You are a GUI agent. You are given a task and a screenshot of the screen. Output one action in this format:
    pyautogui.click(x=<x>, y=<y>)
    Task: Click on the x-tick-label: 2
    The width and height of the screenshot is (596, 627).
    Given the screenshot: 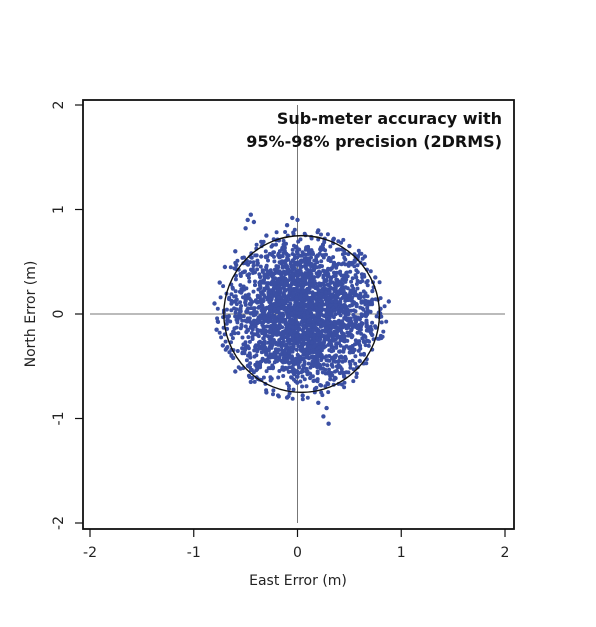 What is the action you would take?
    pyautogui.click(x=505, y=553)
    